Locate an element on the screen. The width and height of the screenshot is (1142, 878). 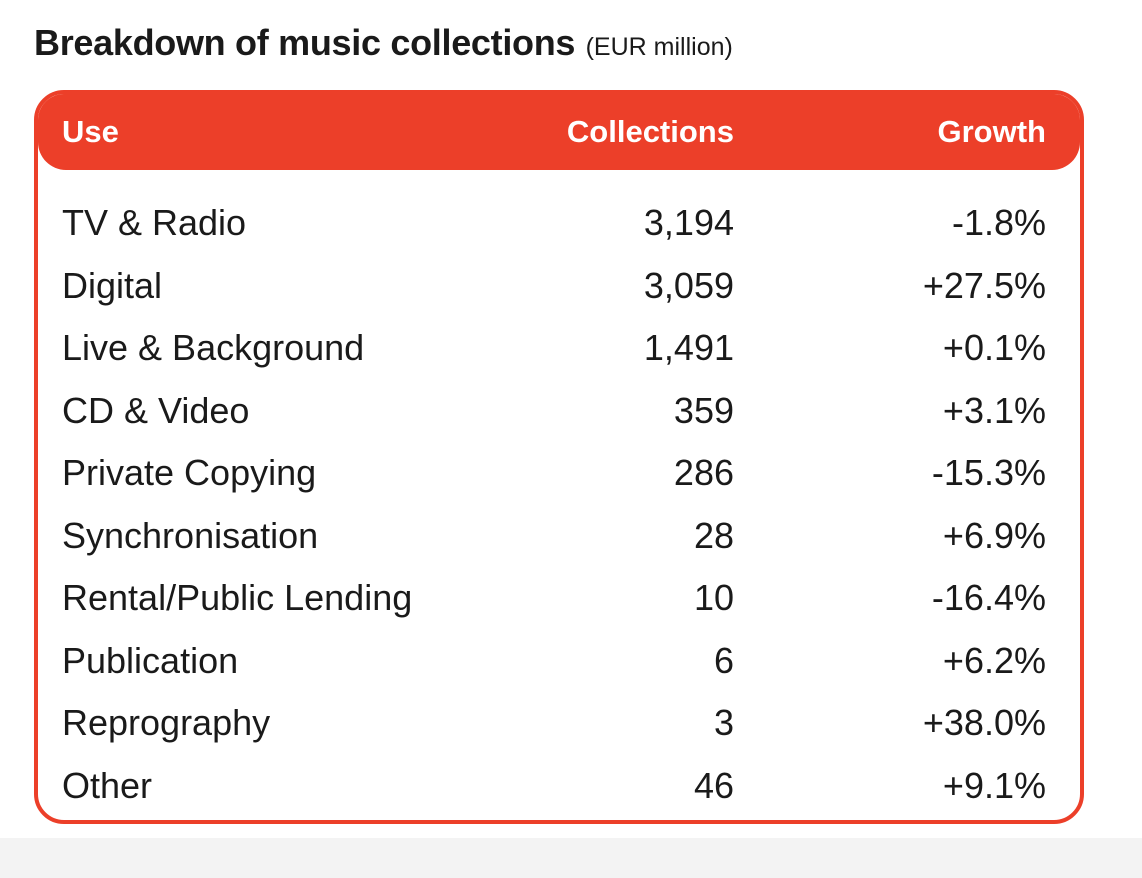
table-row: Publication 6 +6.2% is located at coordinates (559, 665).